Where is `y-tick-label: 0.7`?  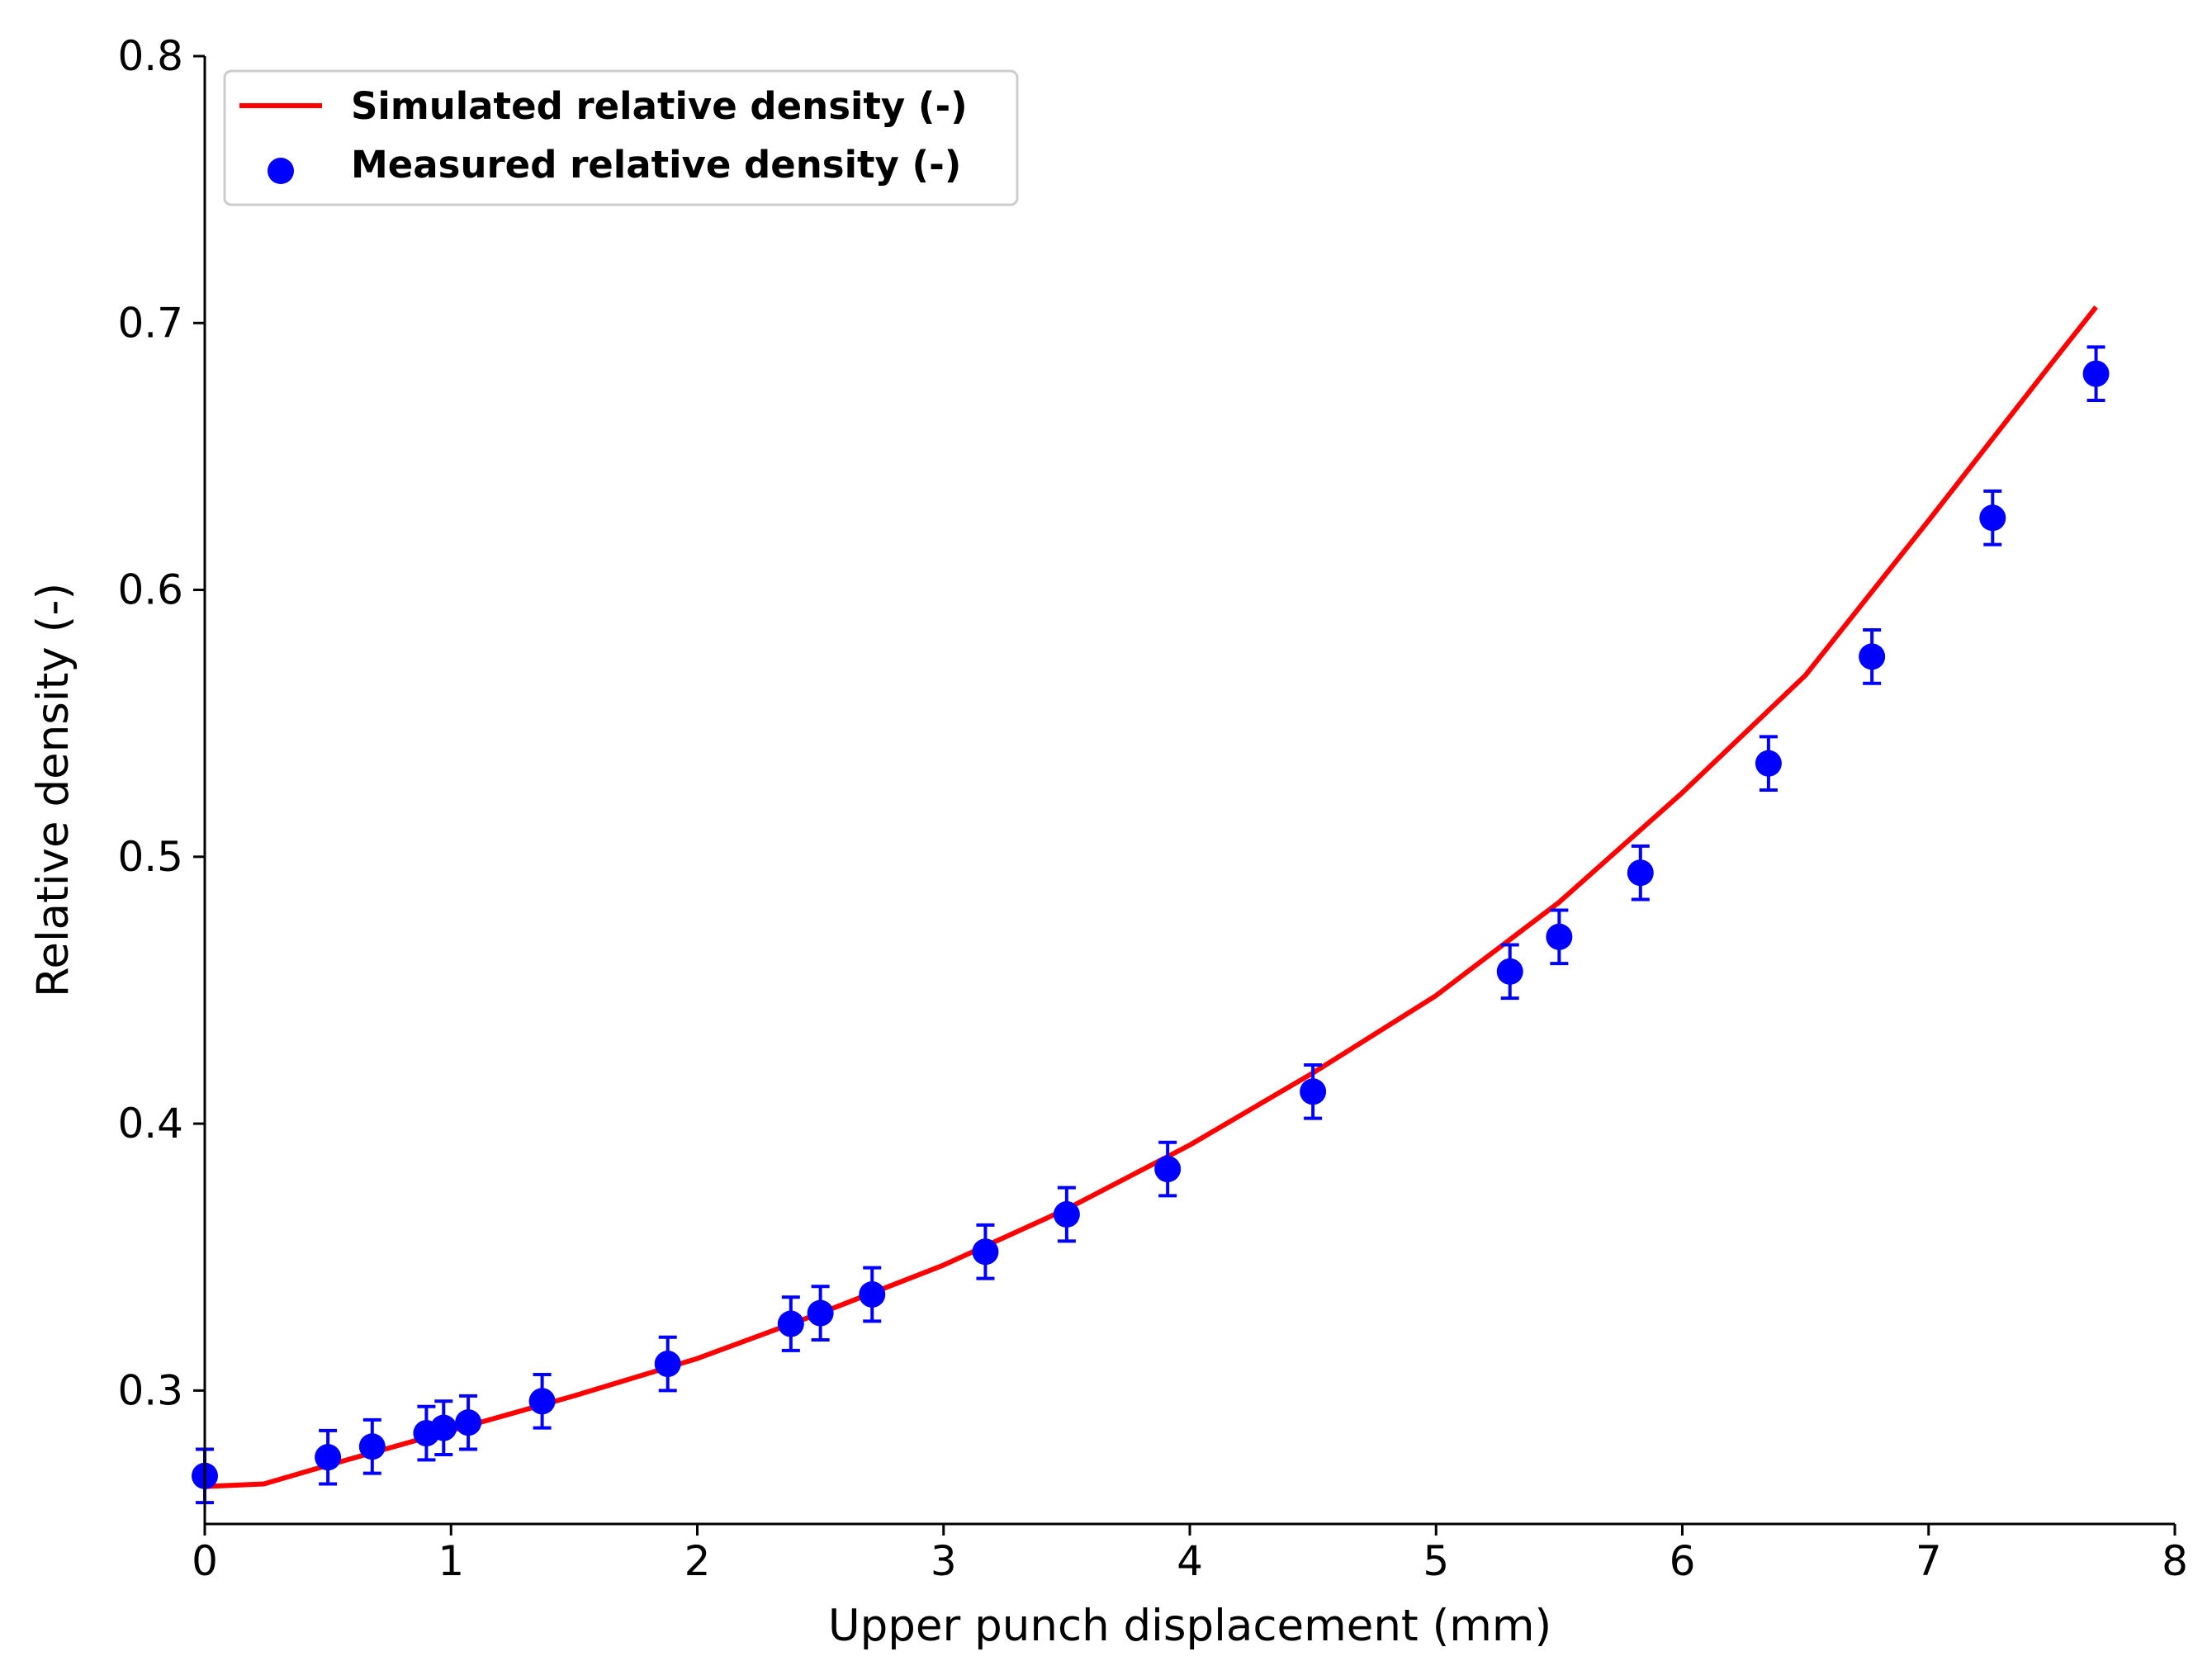
y-tick-label: 0.7 is located at coordinates (150, 323).